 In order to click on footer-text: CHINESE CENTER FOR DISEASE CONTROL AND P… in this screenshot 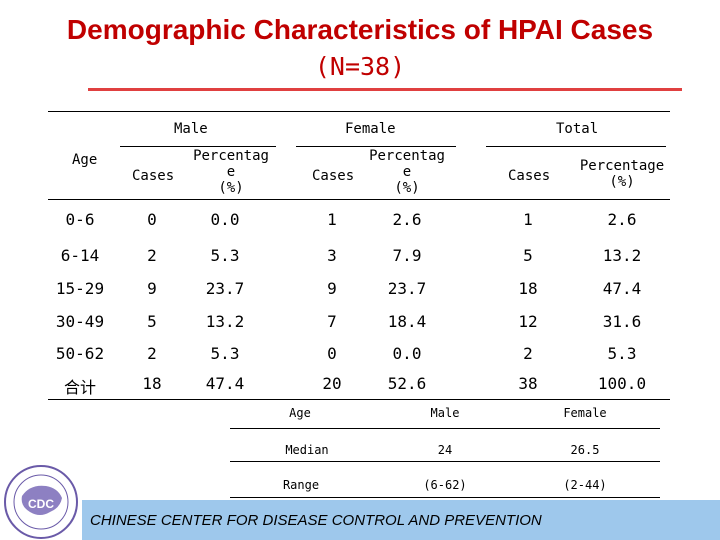, I will do `click(316, 520)`.